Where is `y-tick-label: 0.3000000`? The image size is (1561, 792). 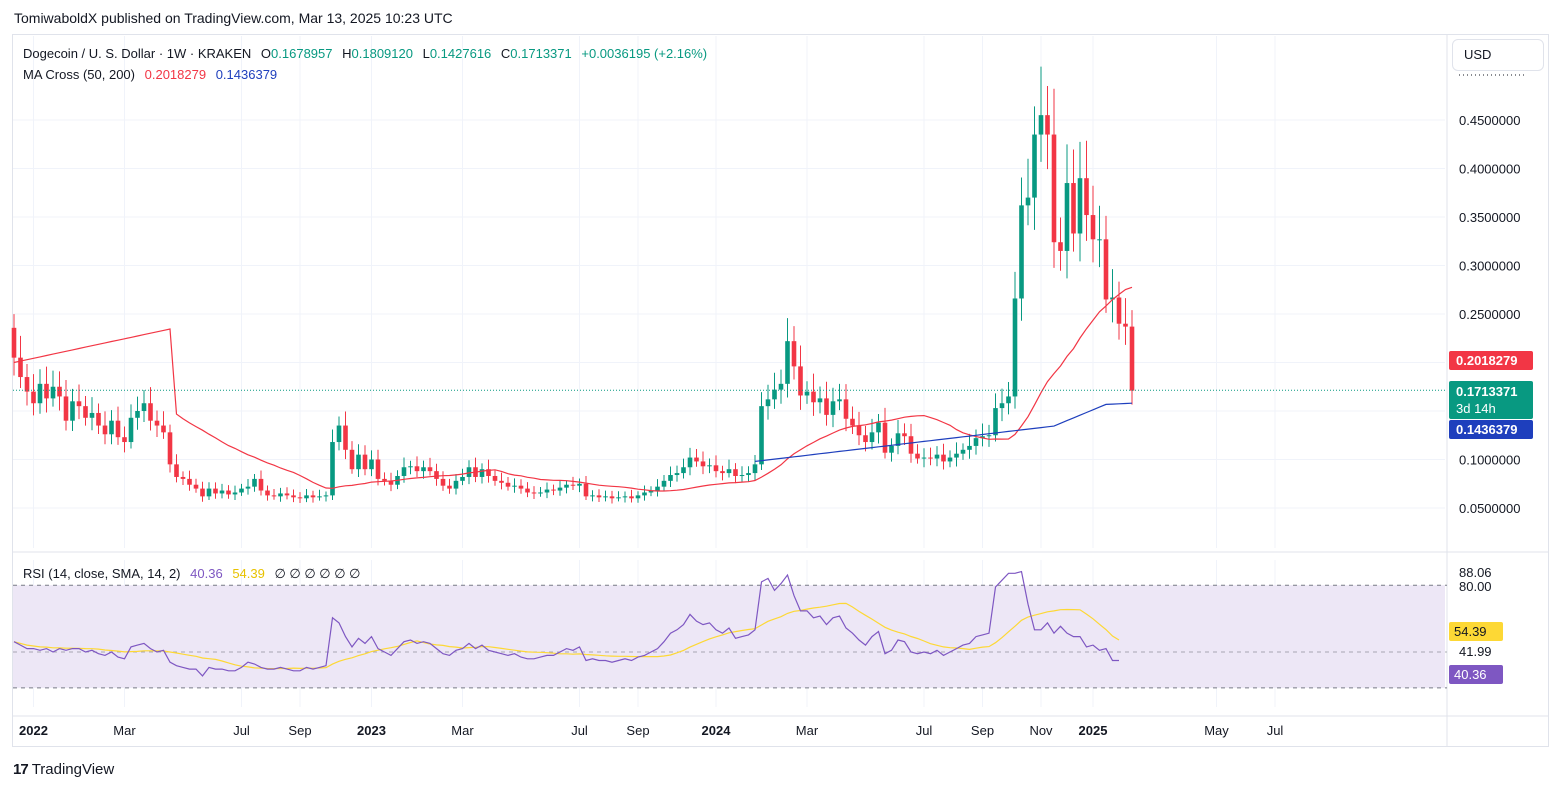 y-tick-label: 0.3000000 is located at coordinates (1489, 266).